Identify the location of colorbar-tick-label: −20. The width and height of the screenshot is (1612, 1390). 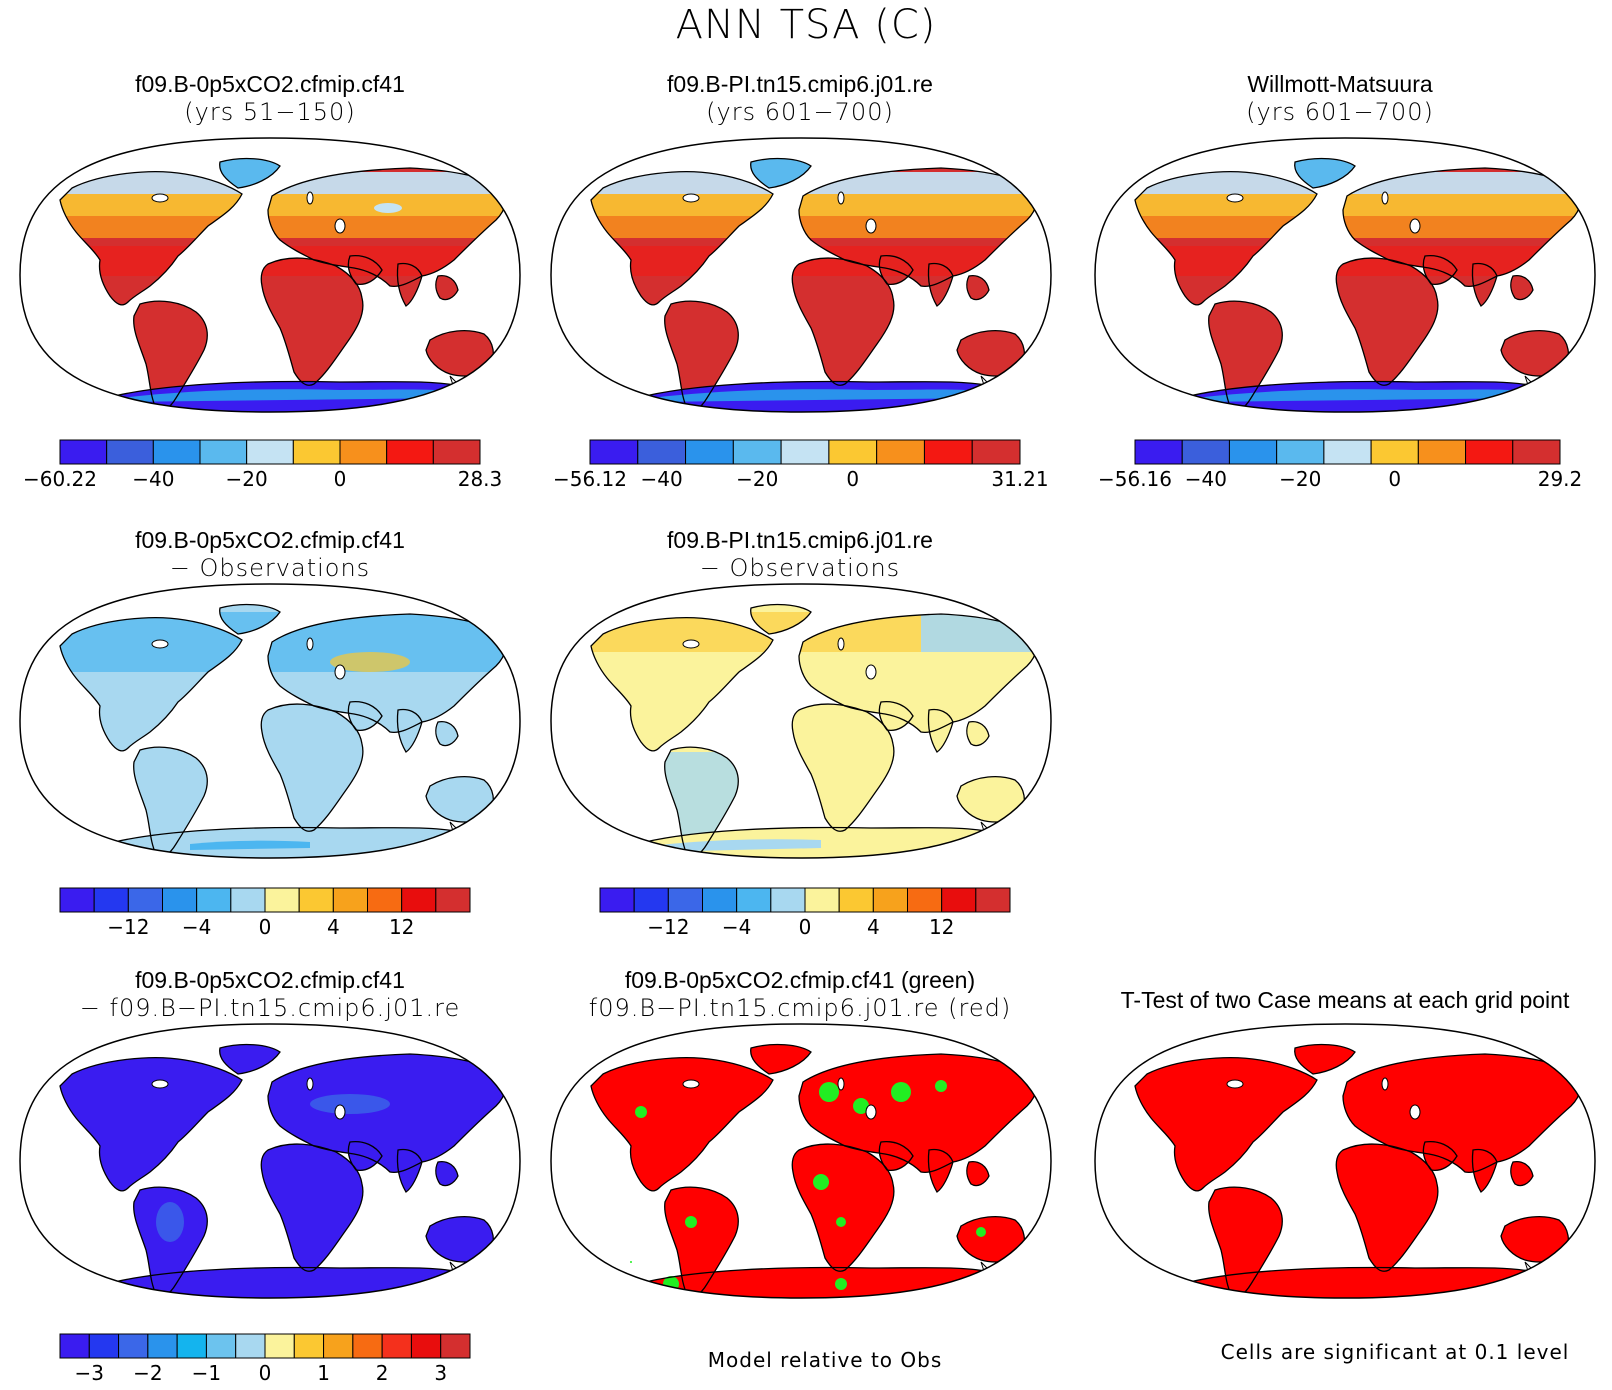
(247, 479).